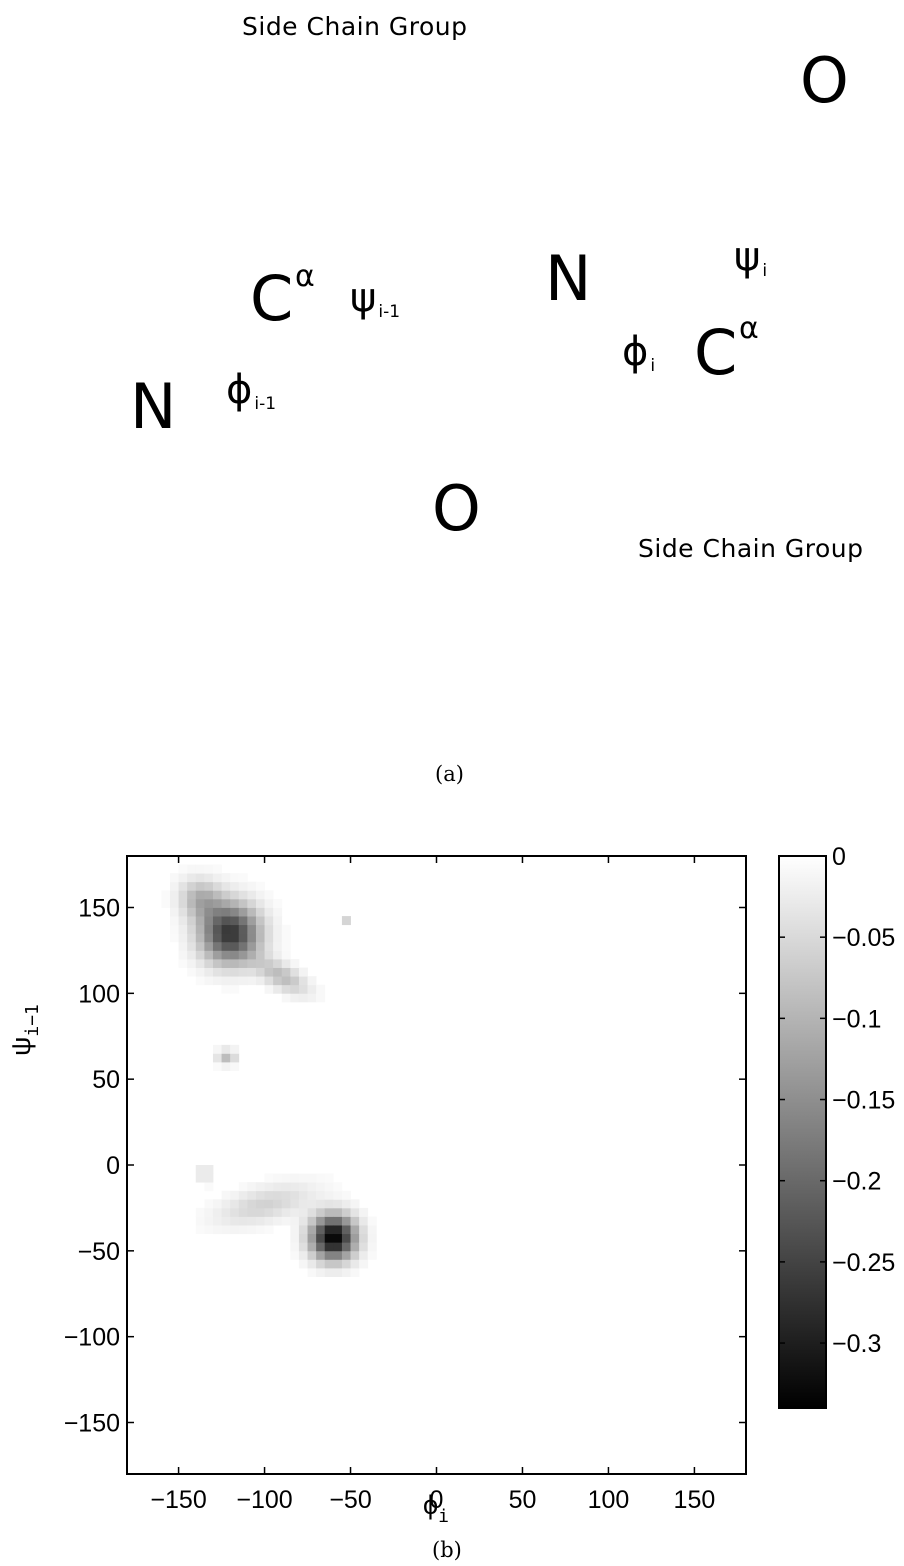  I want to click on atom-c-alpha-left: C, so click(272, 298).